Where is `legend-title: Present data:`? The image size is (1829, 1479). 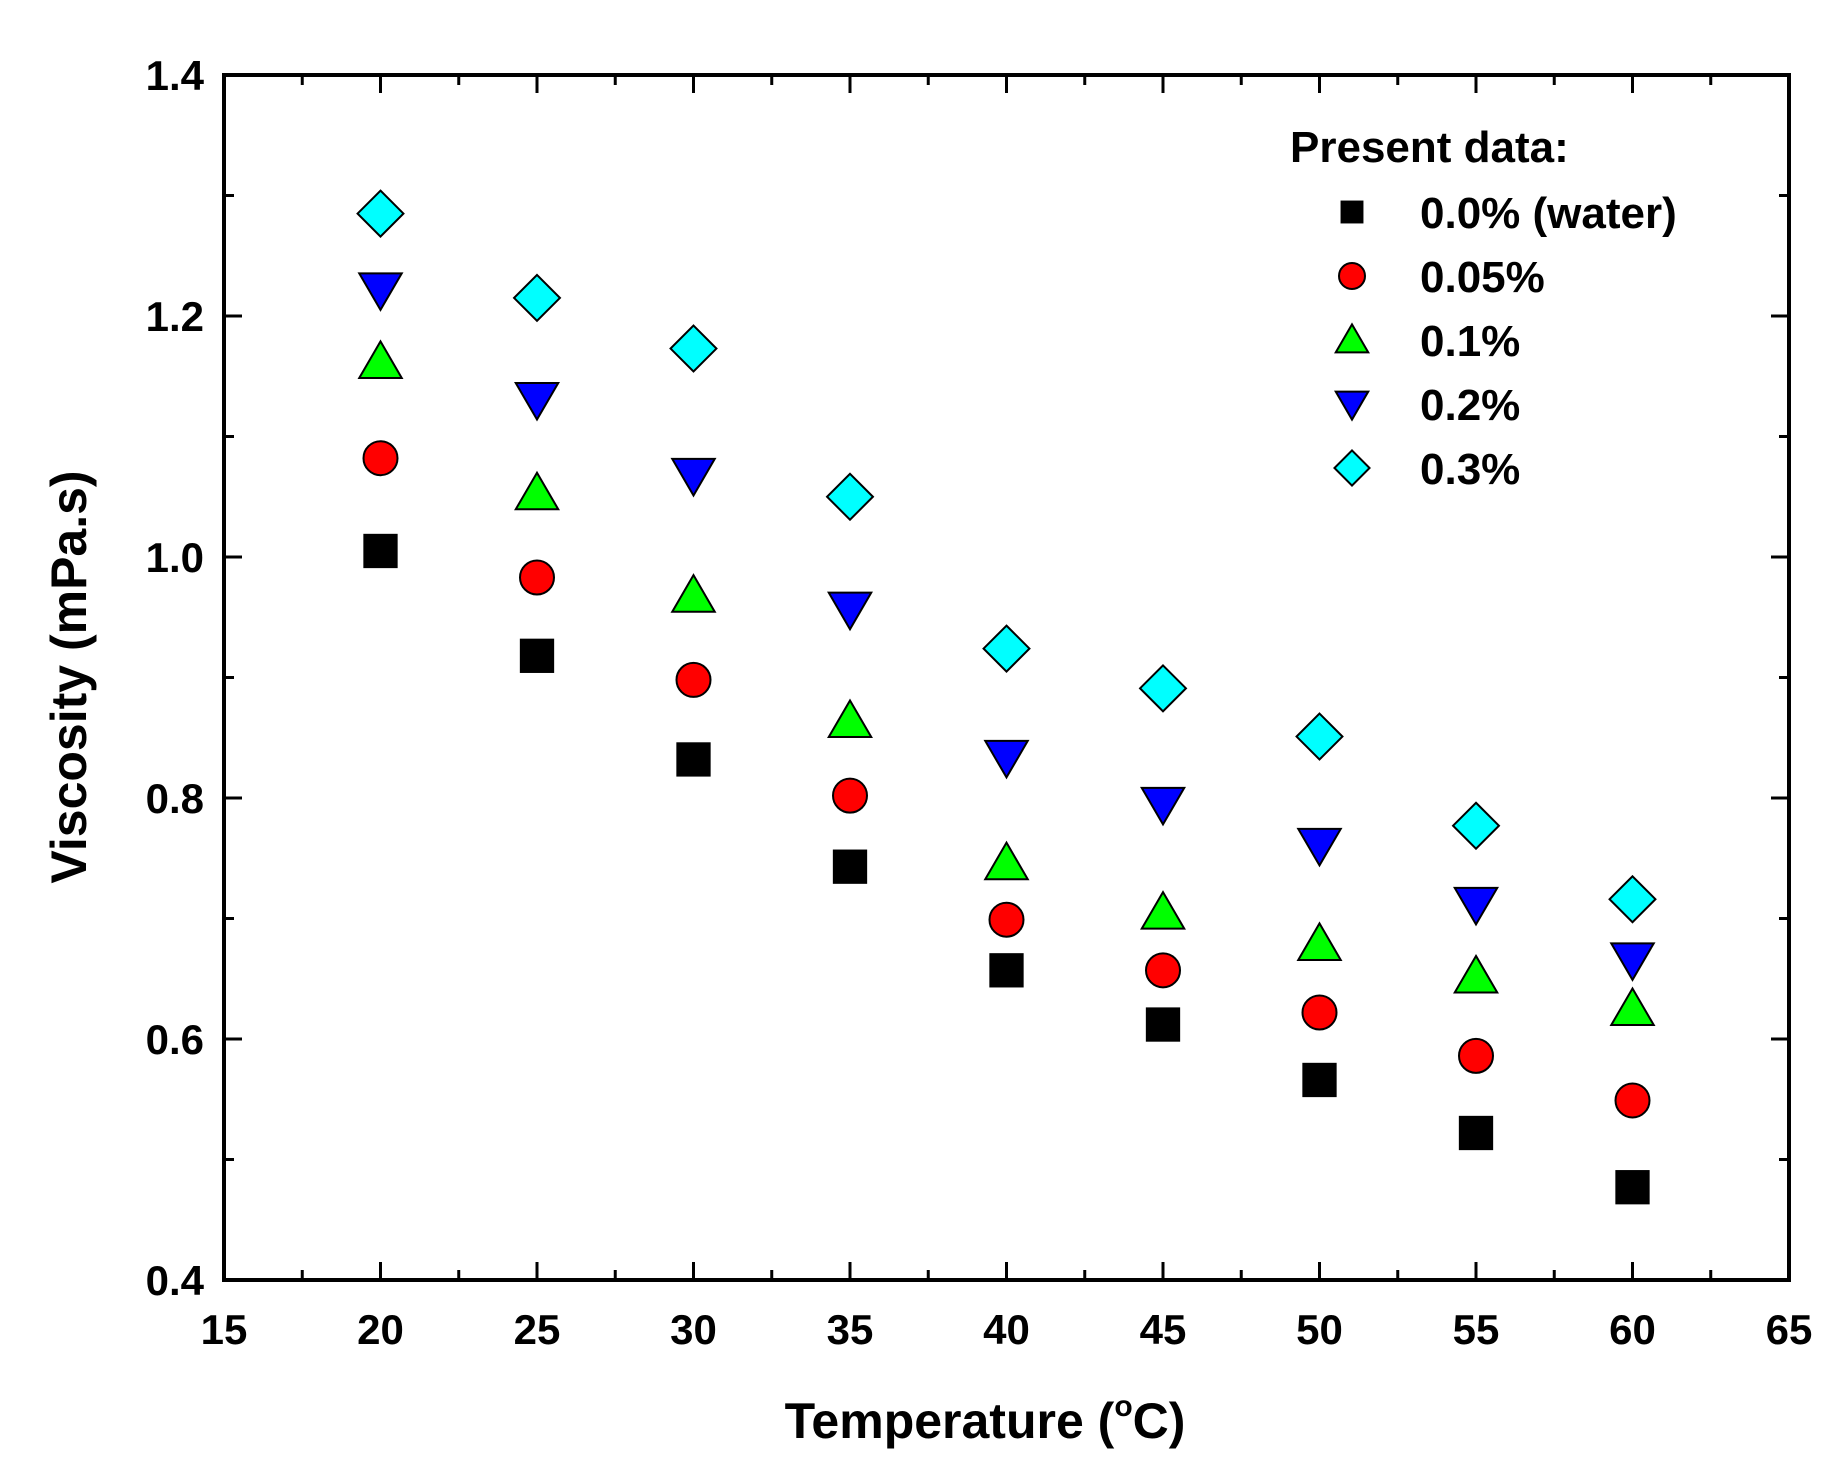 legend-title: Present data: is located at coordinates (1429, 147).